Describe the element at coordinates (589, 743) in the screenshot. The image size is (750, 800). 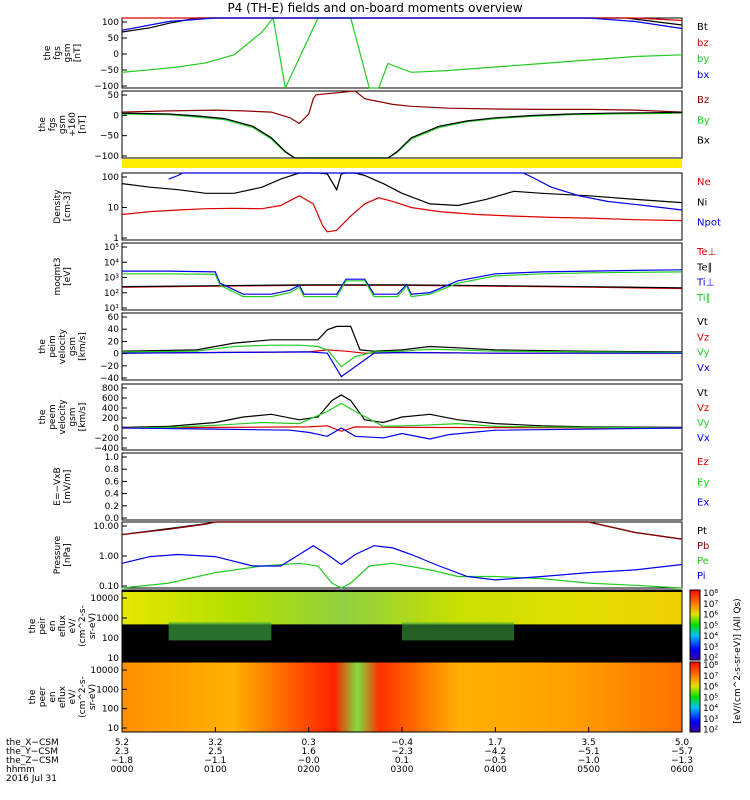
I see `x-axis-value: 3.5` at that location.